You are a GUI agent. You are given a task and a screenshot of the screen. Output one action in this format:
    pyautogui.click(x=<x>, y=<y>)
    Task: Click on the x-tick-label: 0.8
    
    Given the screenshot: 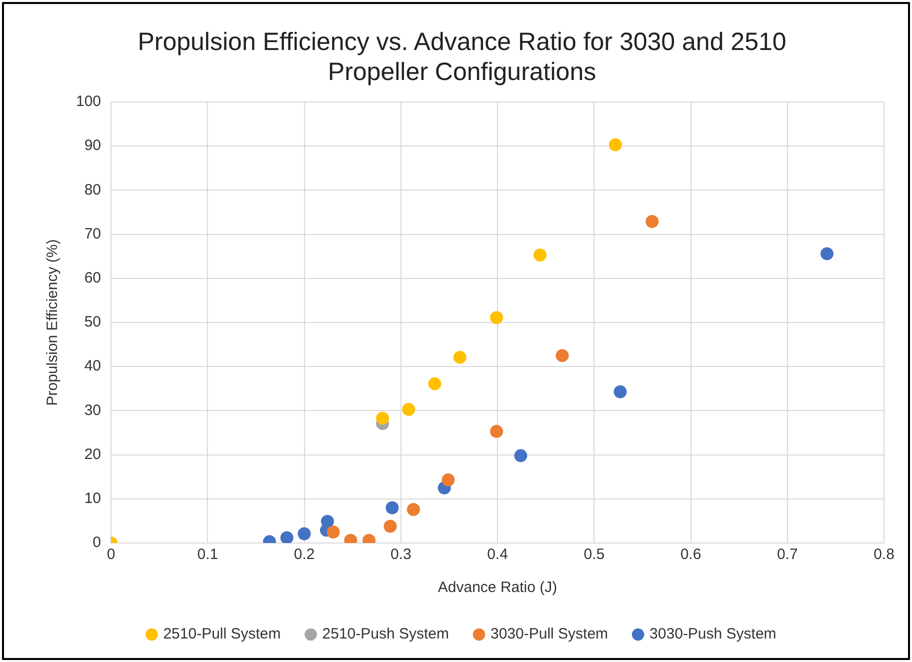 What is the action you would take?
    pyautogui.click(x=884, y=555)
    